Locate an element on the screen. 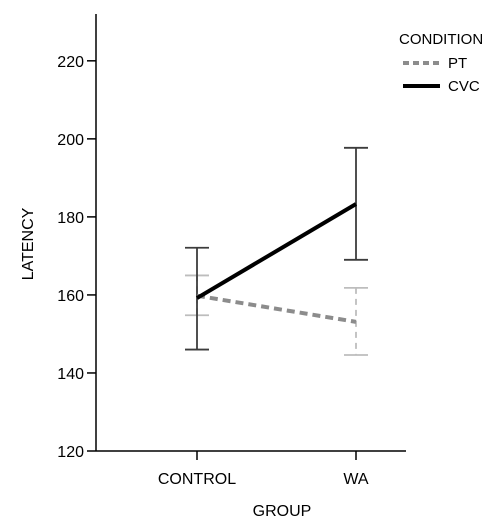 The width and height of the screenshot is (504, 526). y-tick-label: 180 is located at coordinates (70, 218).